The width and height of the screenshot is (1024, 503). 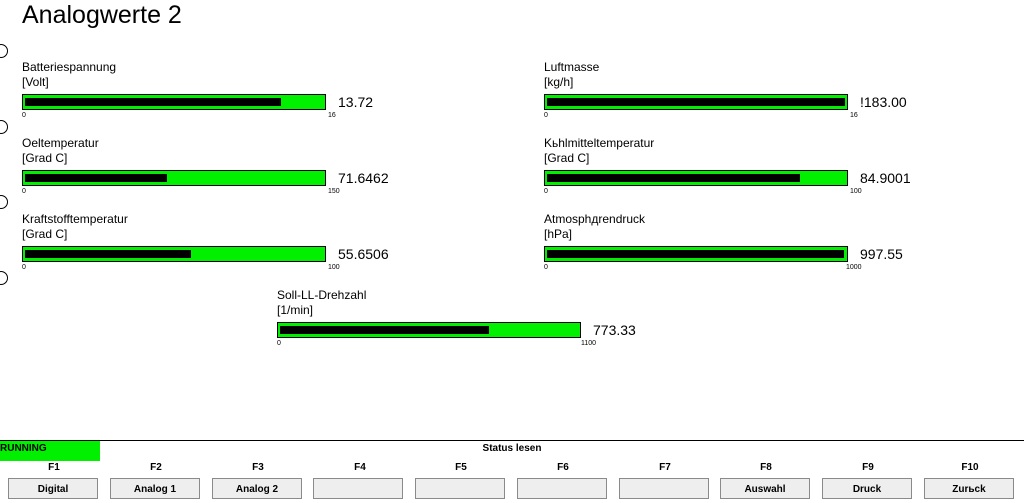 I want to click on gauge-label: Atmosphдrendruck, so click(x=595, y=219).